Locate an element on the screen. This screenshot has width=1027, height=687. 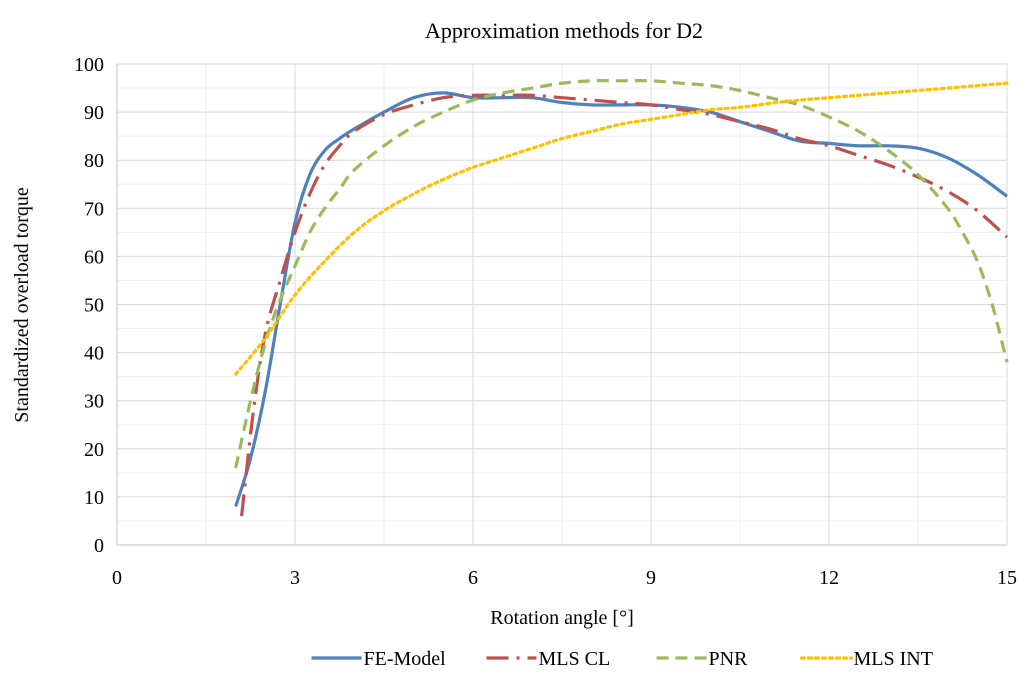
legend-label-mls-cl: MLS CL is located at coordinates (575, 659).